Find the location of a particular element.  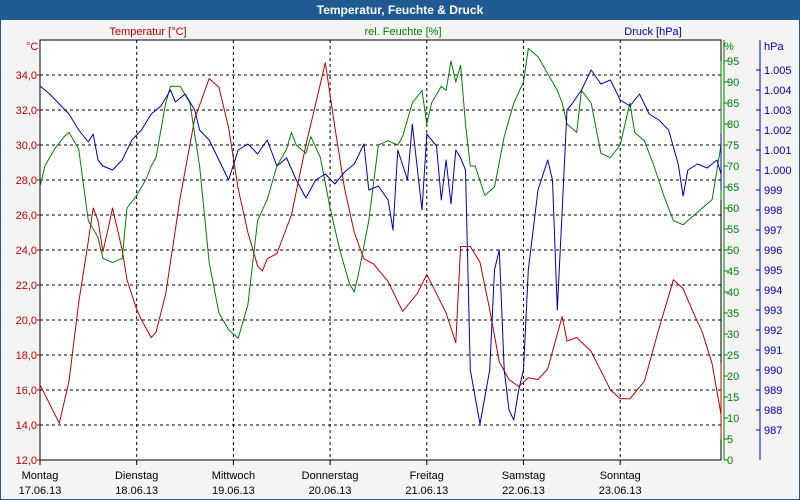

pressure-tick-label: 996 is located at coordinates (773, 251).